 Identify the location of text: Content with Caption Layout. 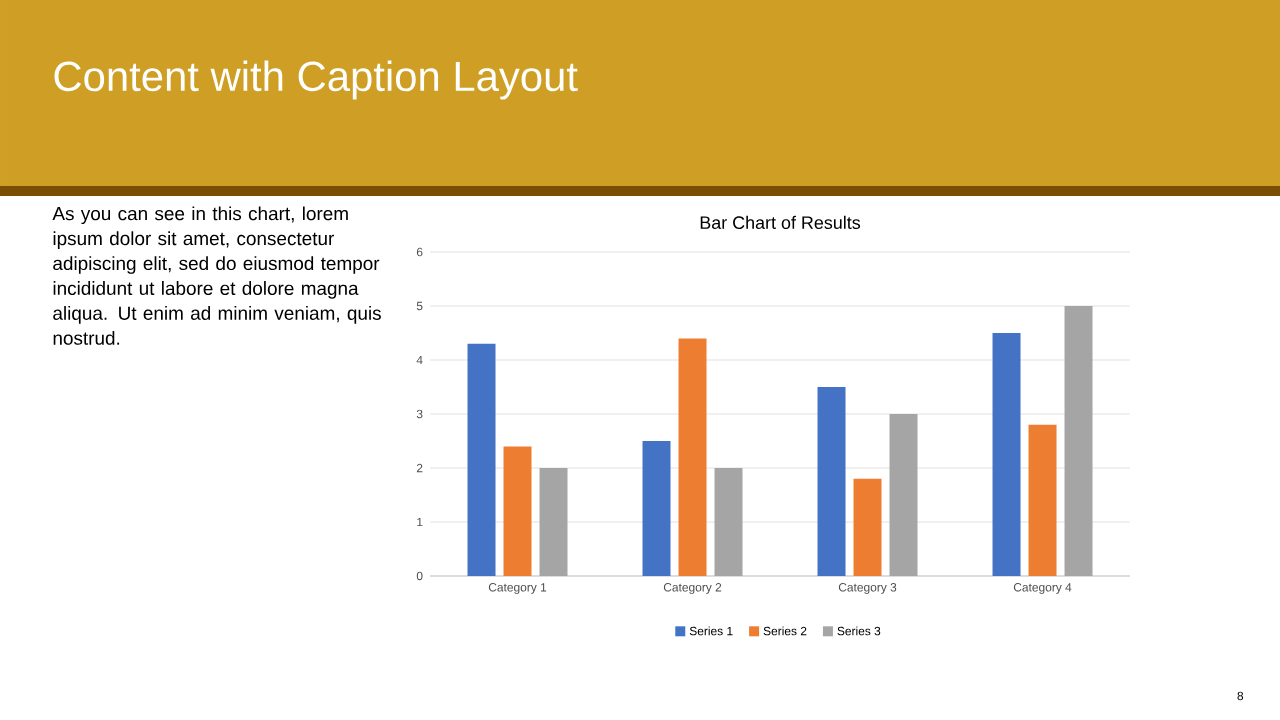
(316, 80).